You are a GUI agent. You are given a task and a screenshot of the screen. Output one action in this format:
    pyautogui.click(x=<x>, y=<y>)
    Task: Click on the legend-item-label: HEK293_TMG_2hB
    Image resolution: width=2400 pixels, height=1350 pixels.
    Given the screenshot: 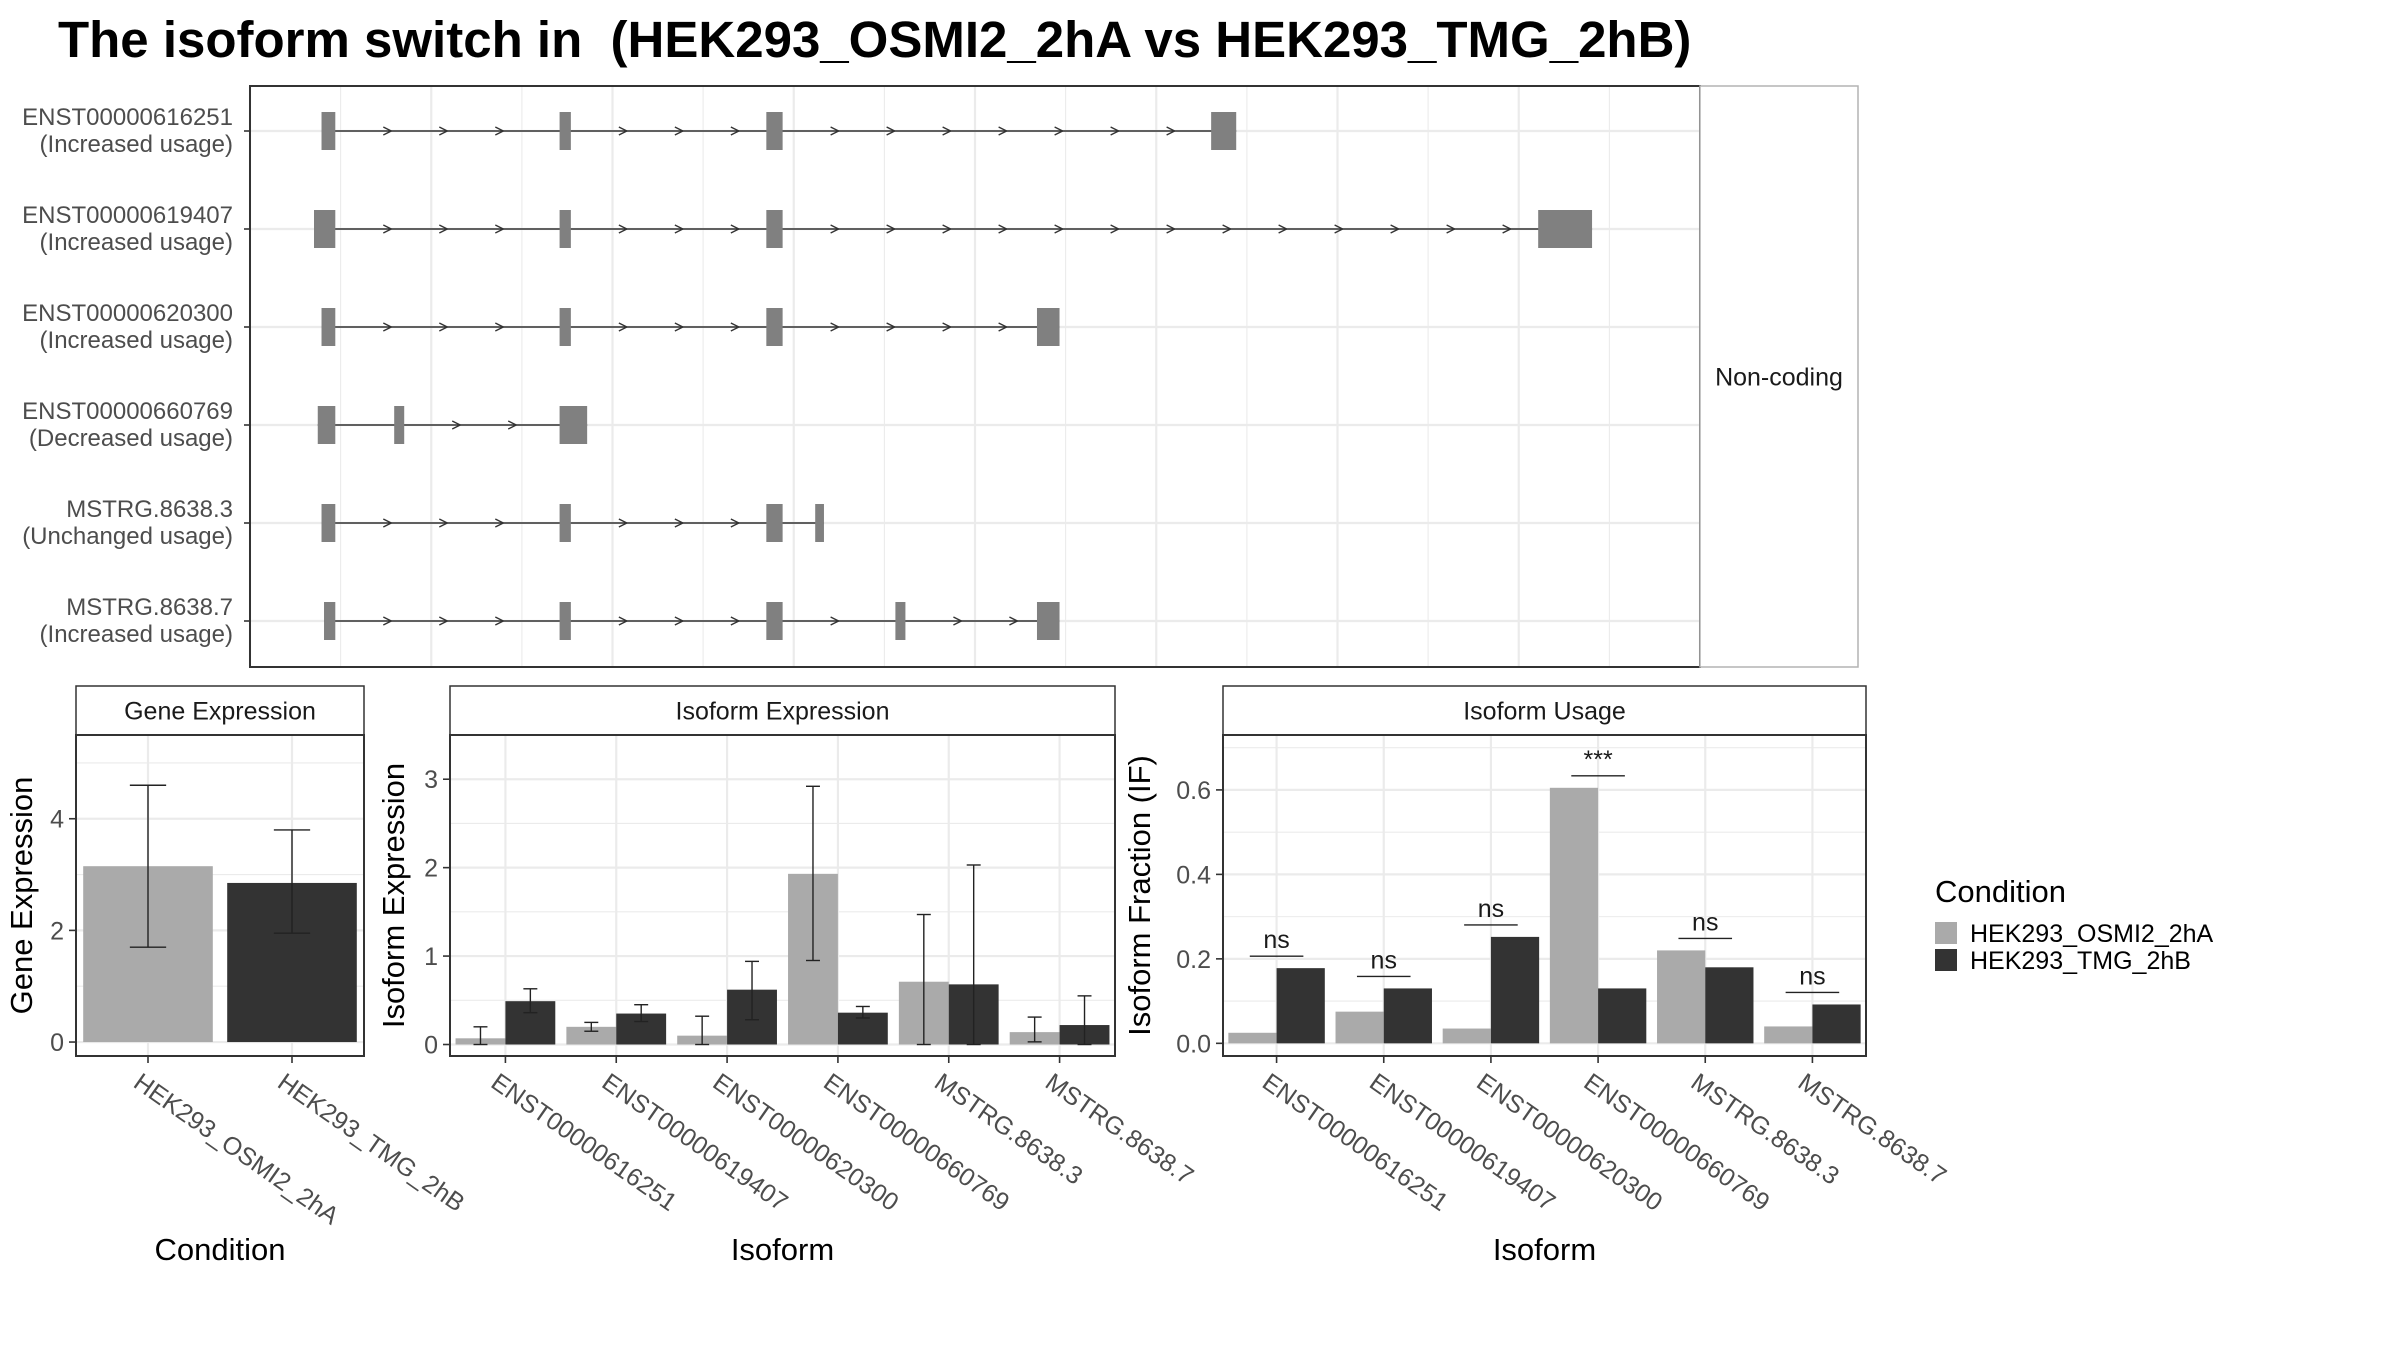 What is the action you would take?
    pyautogui.click(x=2080, y=961)
    